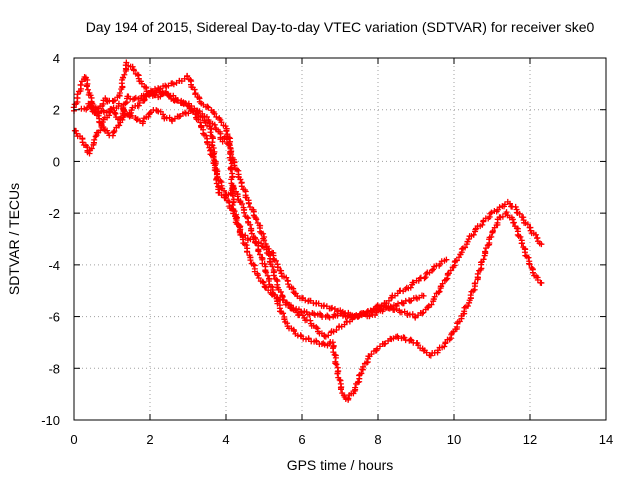  I want to click on y-tick-label: 2, so click(56, 110).